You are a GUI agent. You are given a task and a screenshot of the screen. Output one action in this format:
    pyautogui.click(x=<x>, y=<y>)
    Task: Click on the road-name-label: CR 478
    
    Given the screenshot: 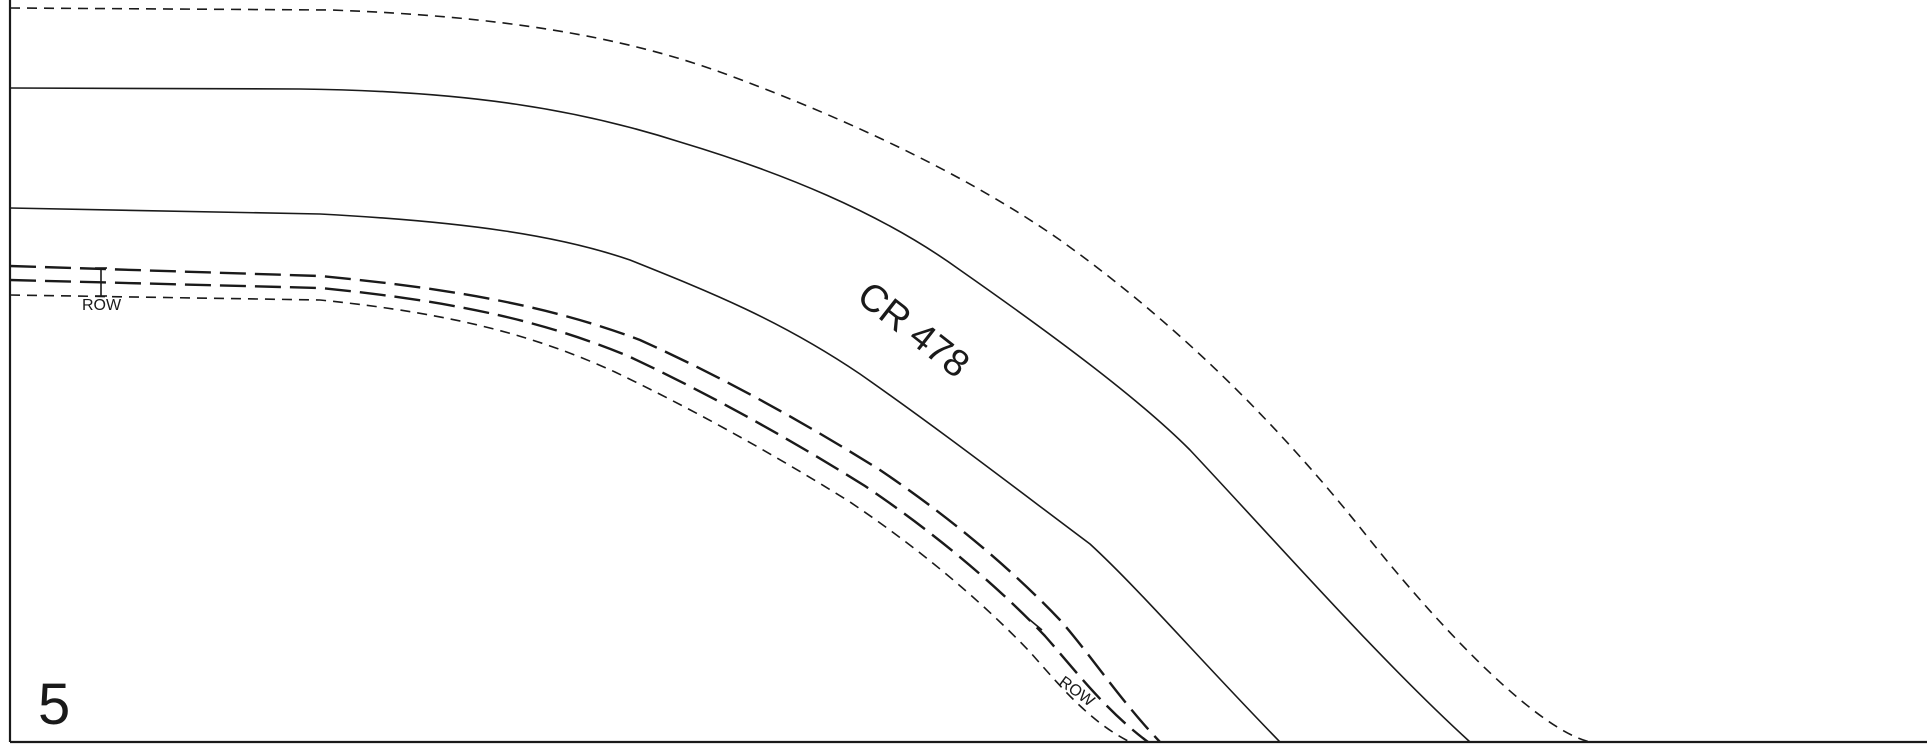 What is the action you would take?
    pyautogui.click(x=912, y=330)
    